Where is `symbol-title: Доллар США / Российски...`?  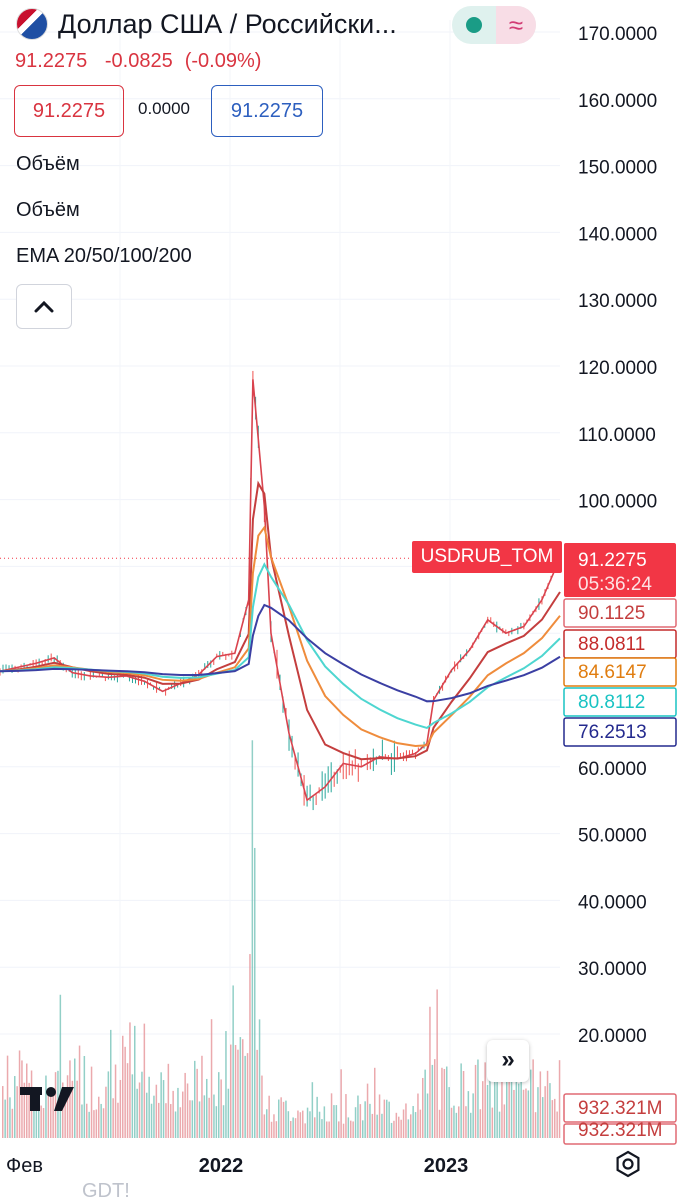 symbol-title: Доллар США / Российски... is located at coordinates (227, 23).